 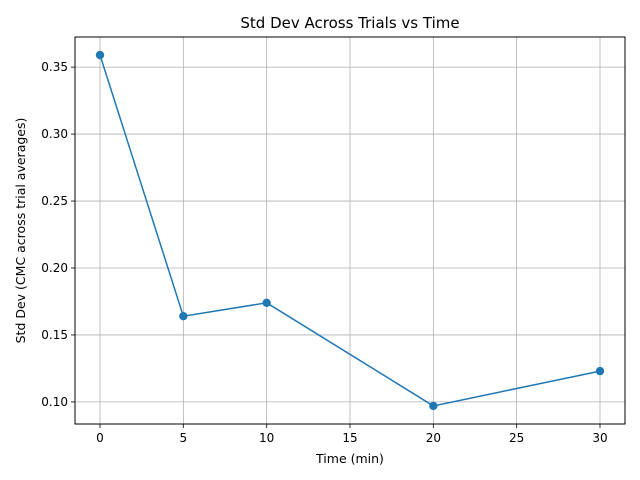 What do you see at coordinates (349, 23) in the screenshot?
I see `chart-title: Std Dev Across Trials vs Time` at bounding box center [349, 23].